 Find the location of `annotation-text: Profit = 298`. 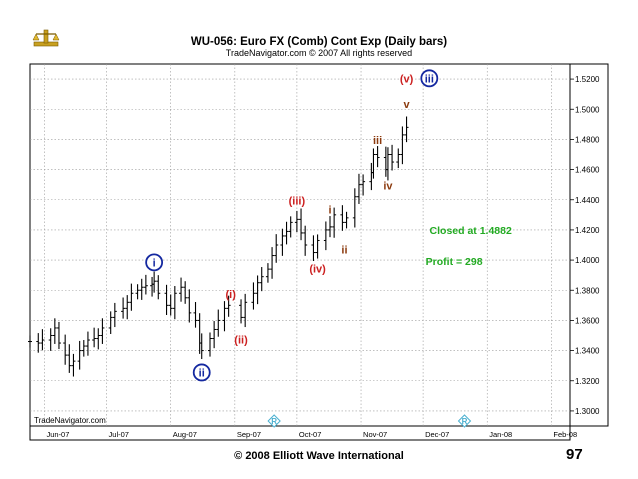

annotation-text: Profit = 298 is located at coordinates (454, 262).